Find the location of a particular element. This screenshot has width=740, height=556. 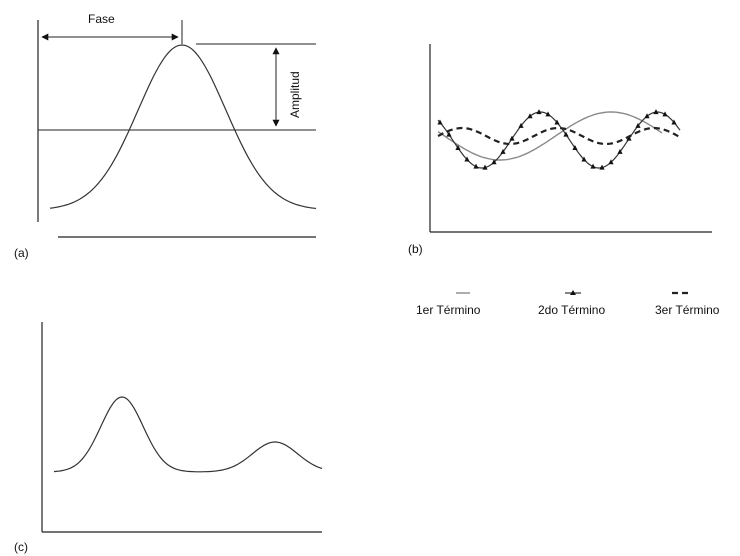

panel-a-label: (a) is located at coordinates (21, 253).